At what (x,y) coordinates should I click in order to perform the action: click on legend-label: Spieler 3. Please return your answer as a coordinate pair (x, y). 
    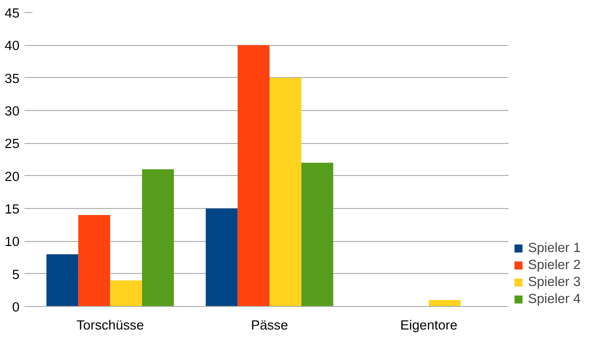
    Looking at the image, I should click on (554, 281).